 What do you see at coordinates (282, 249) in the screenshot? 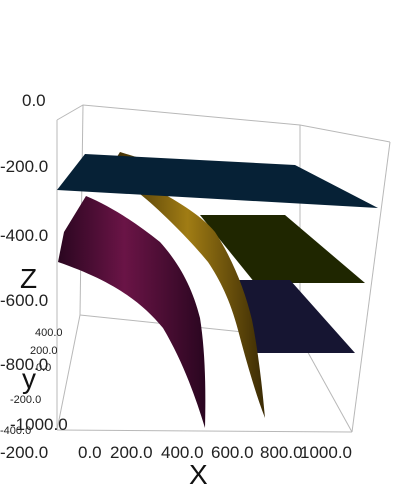
I see `plane-middle` at bounding box center [282, 249].